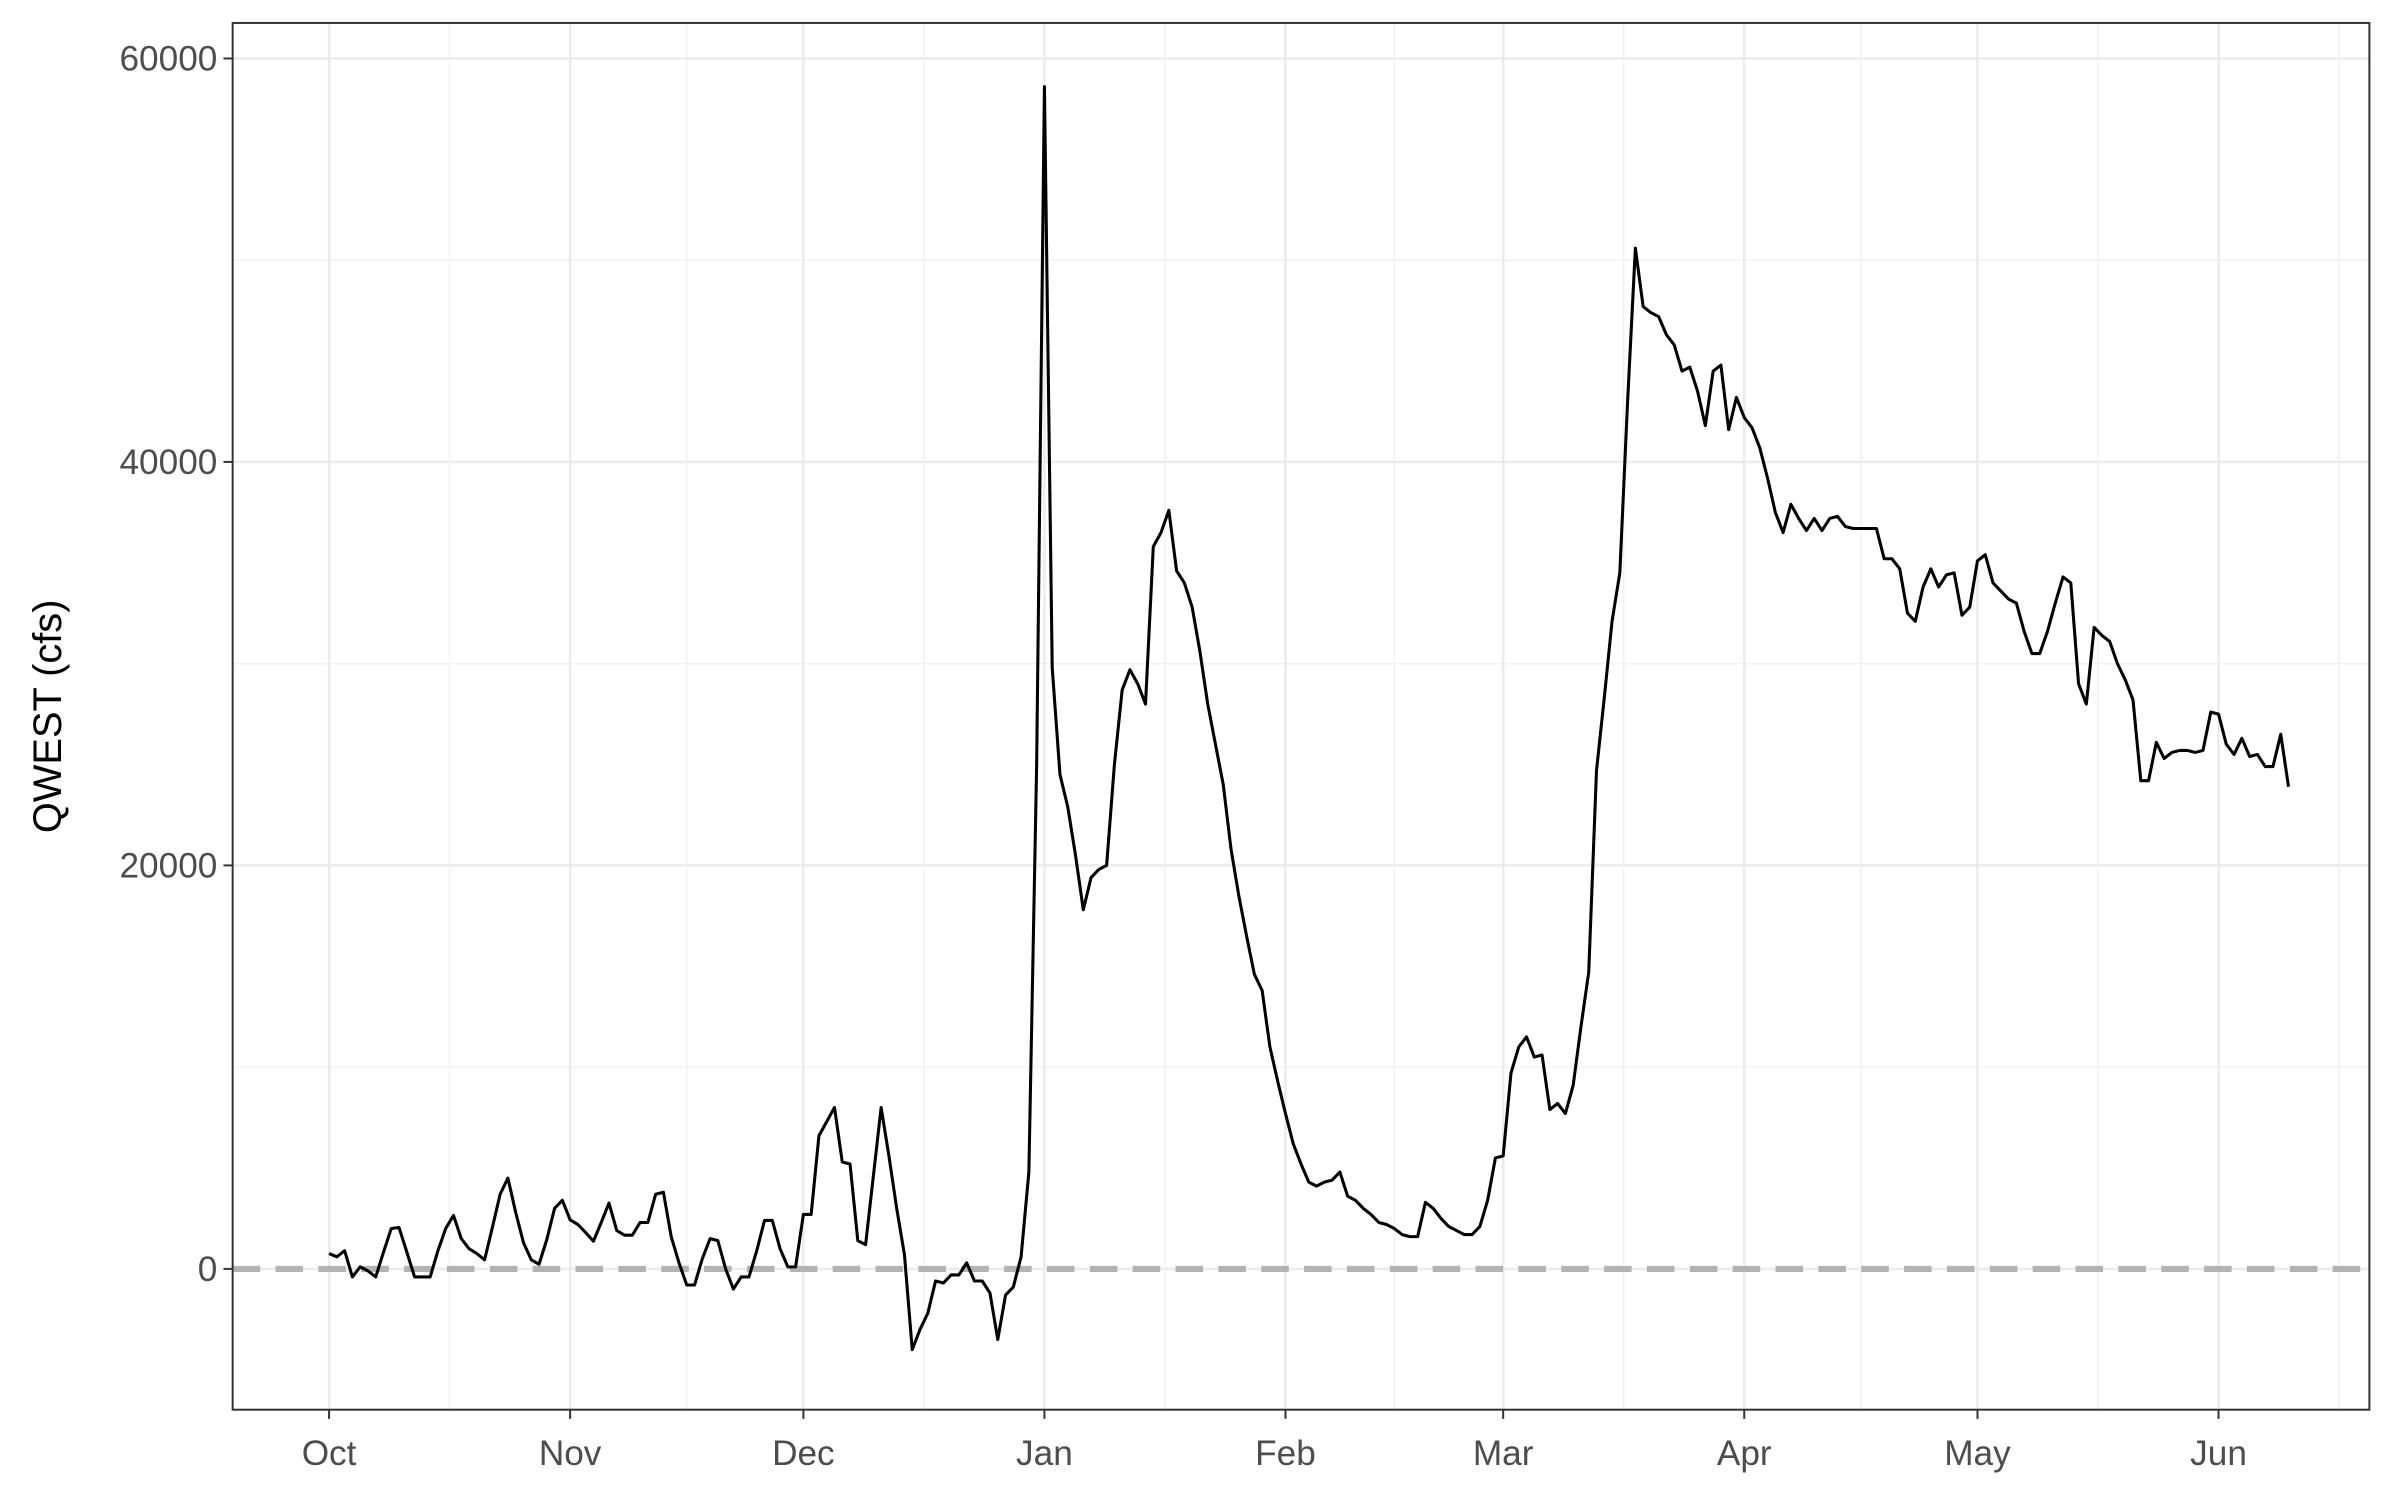  Describe the element at coordinates (1977, 1453) in the screenshot. I see `x-tick-label: May` at that location.